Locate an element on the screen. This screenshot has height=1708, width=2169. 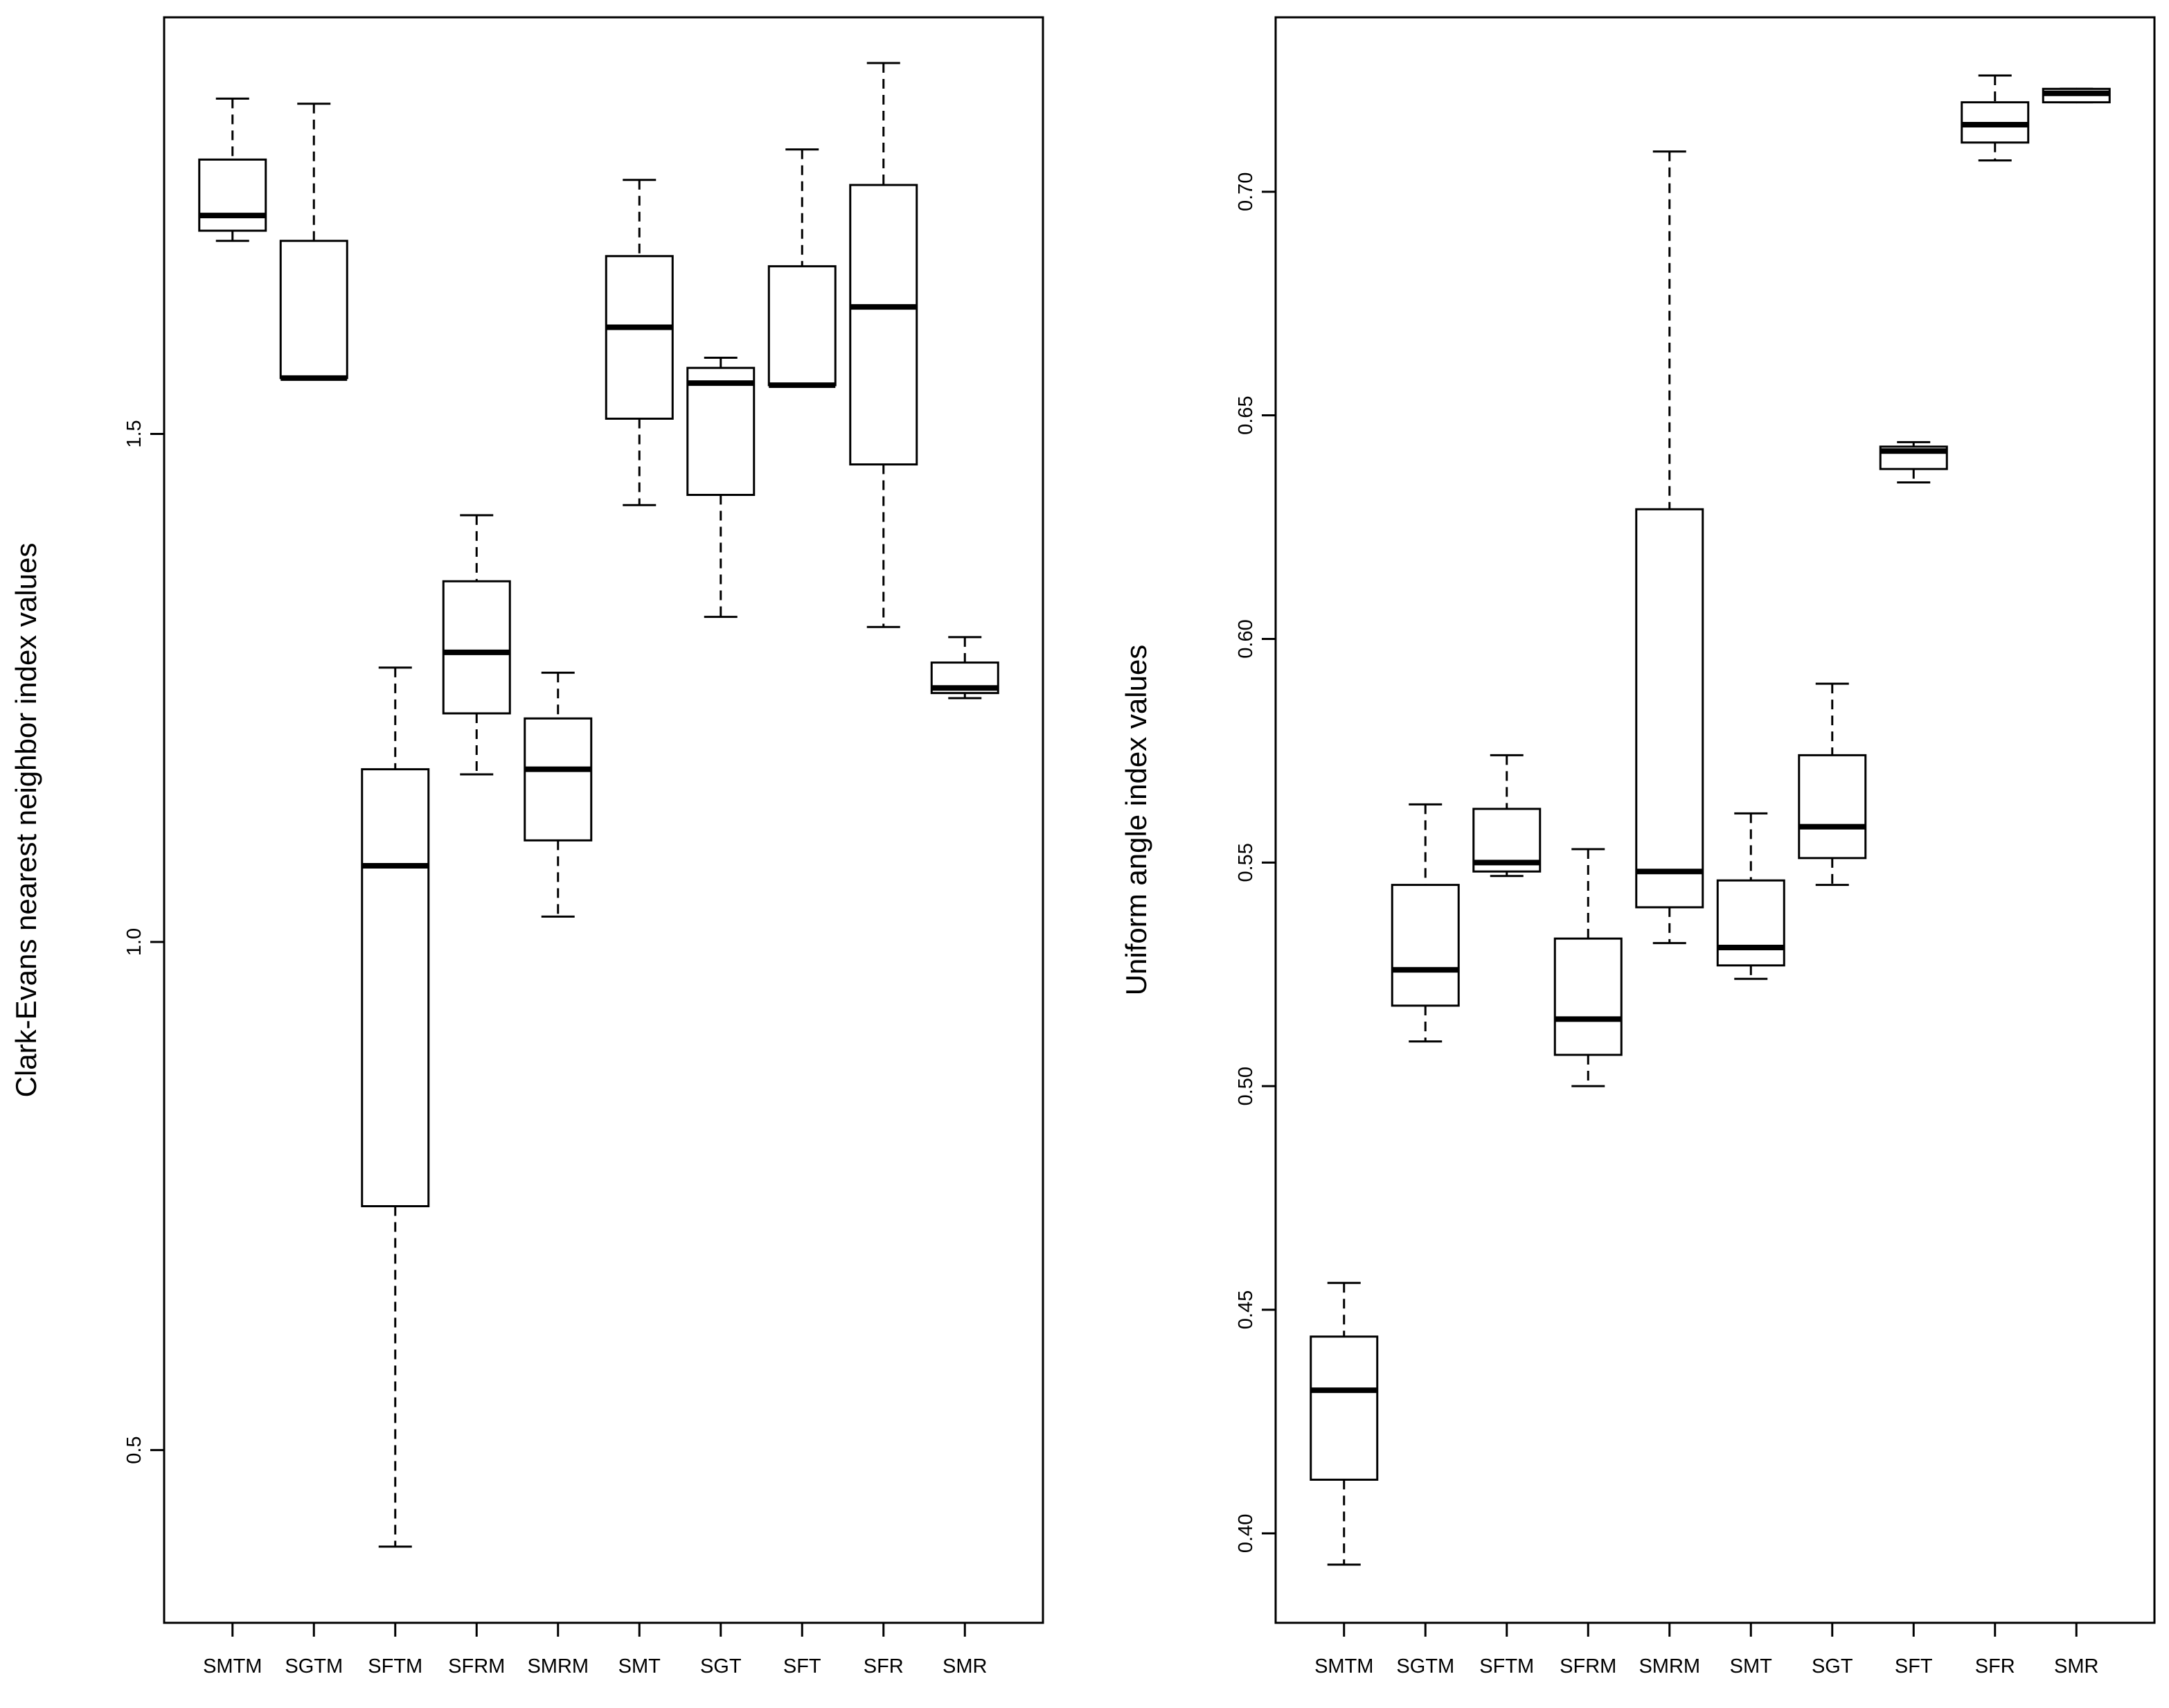
y-tick-label: 0.40 is located at coordinates (1246, 1533).